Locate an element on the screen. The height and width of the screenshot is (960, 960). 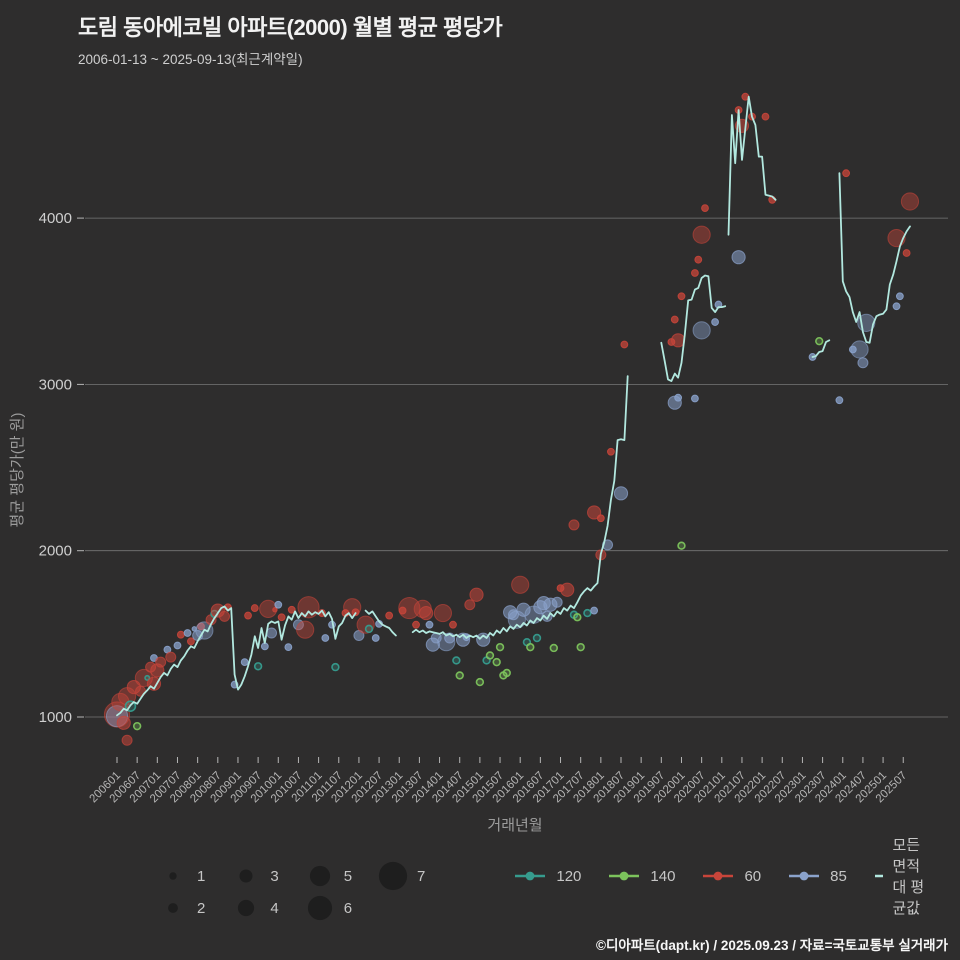
legend-size-item-6: 6 is located at coordinates (328, 908).